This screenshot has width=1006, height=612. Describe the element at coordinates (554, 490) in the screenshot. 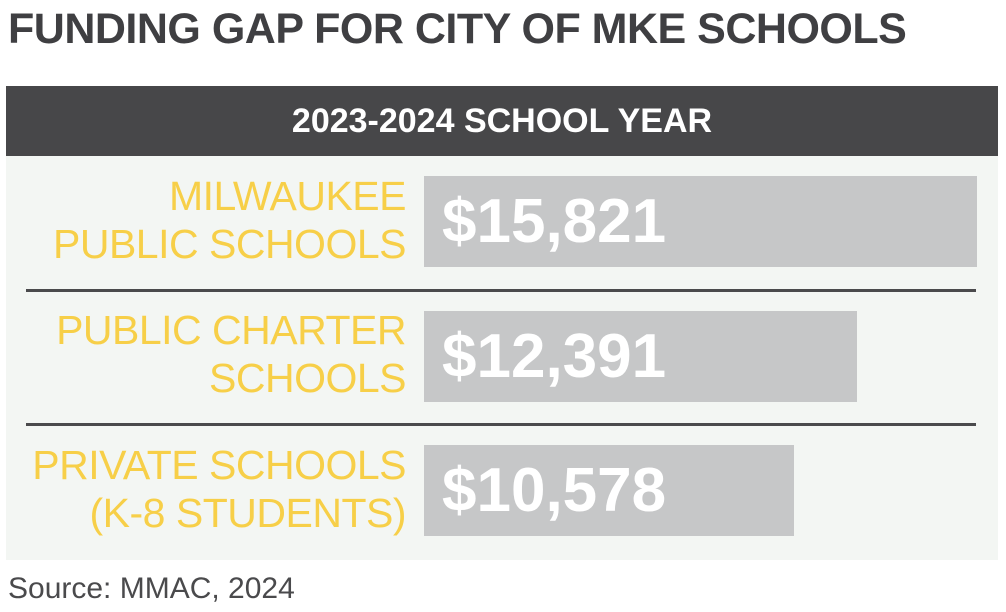

I see `bar-value-label: $10,578` at that location.